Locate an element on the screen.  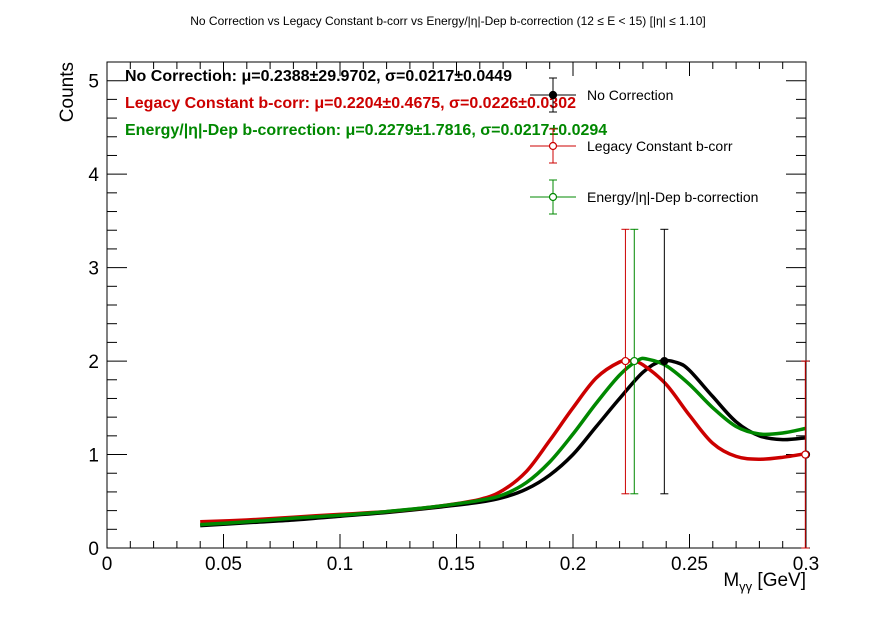
x-tick-label: 0.2 is located at coordinates (573, 564).